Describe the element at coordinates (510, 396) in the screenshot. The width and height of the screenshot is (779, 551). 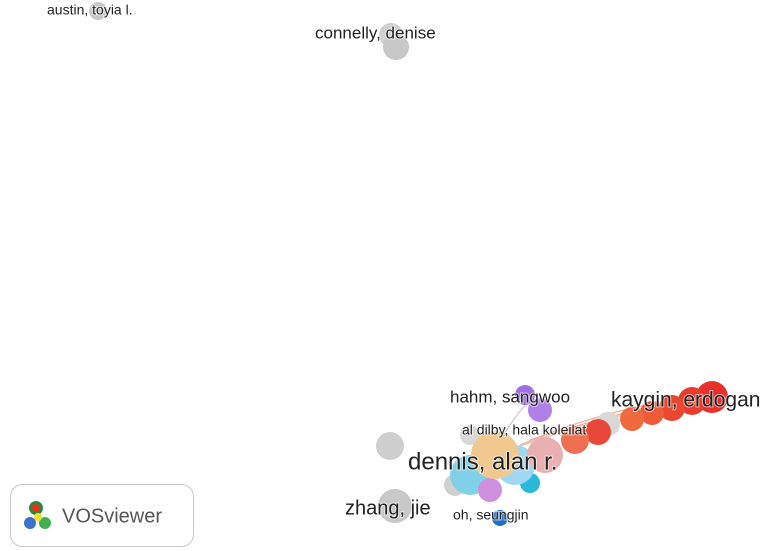
I see `node-label: hahm, sangwoo` at that location.